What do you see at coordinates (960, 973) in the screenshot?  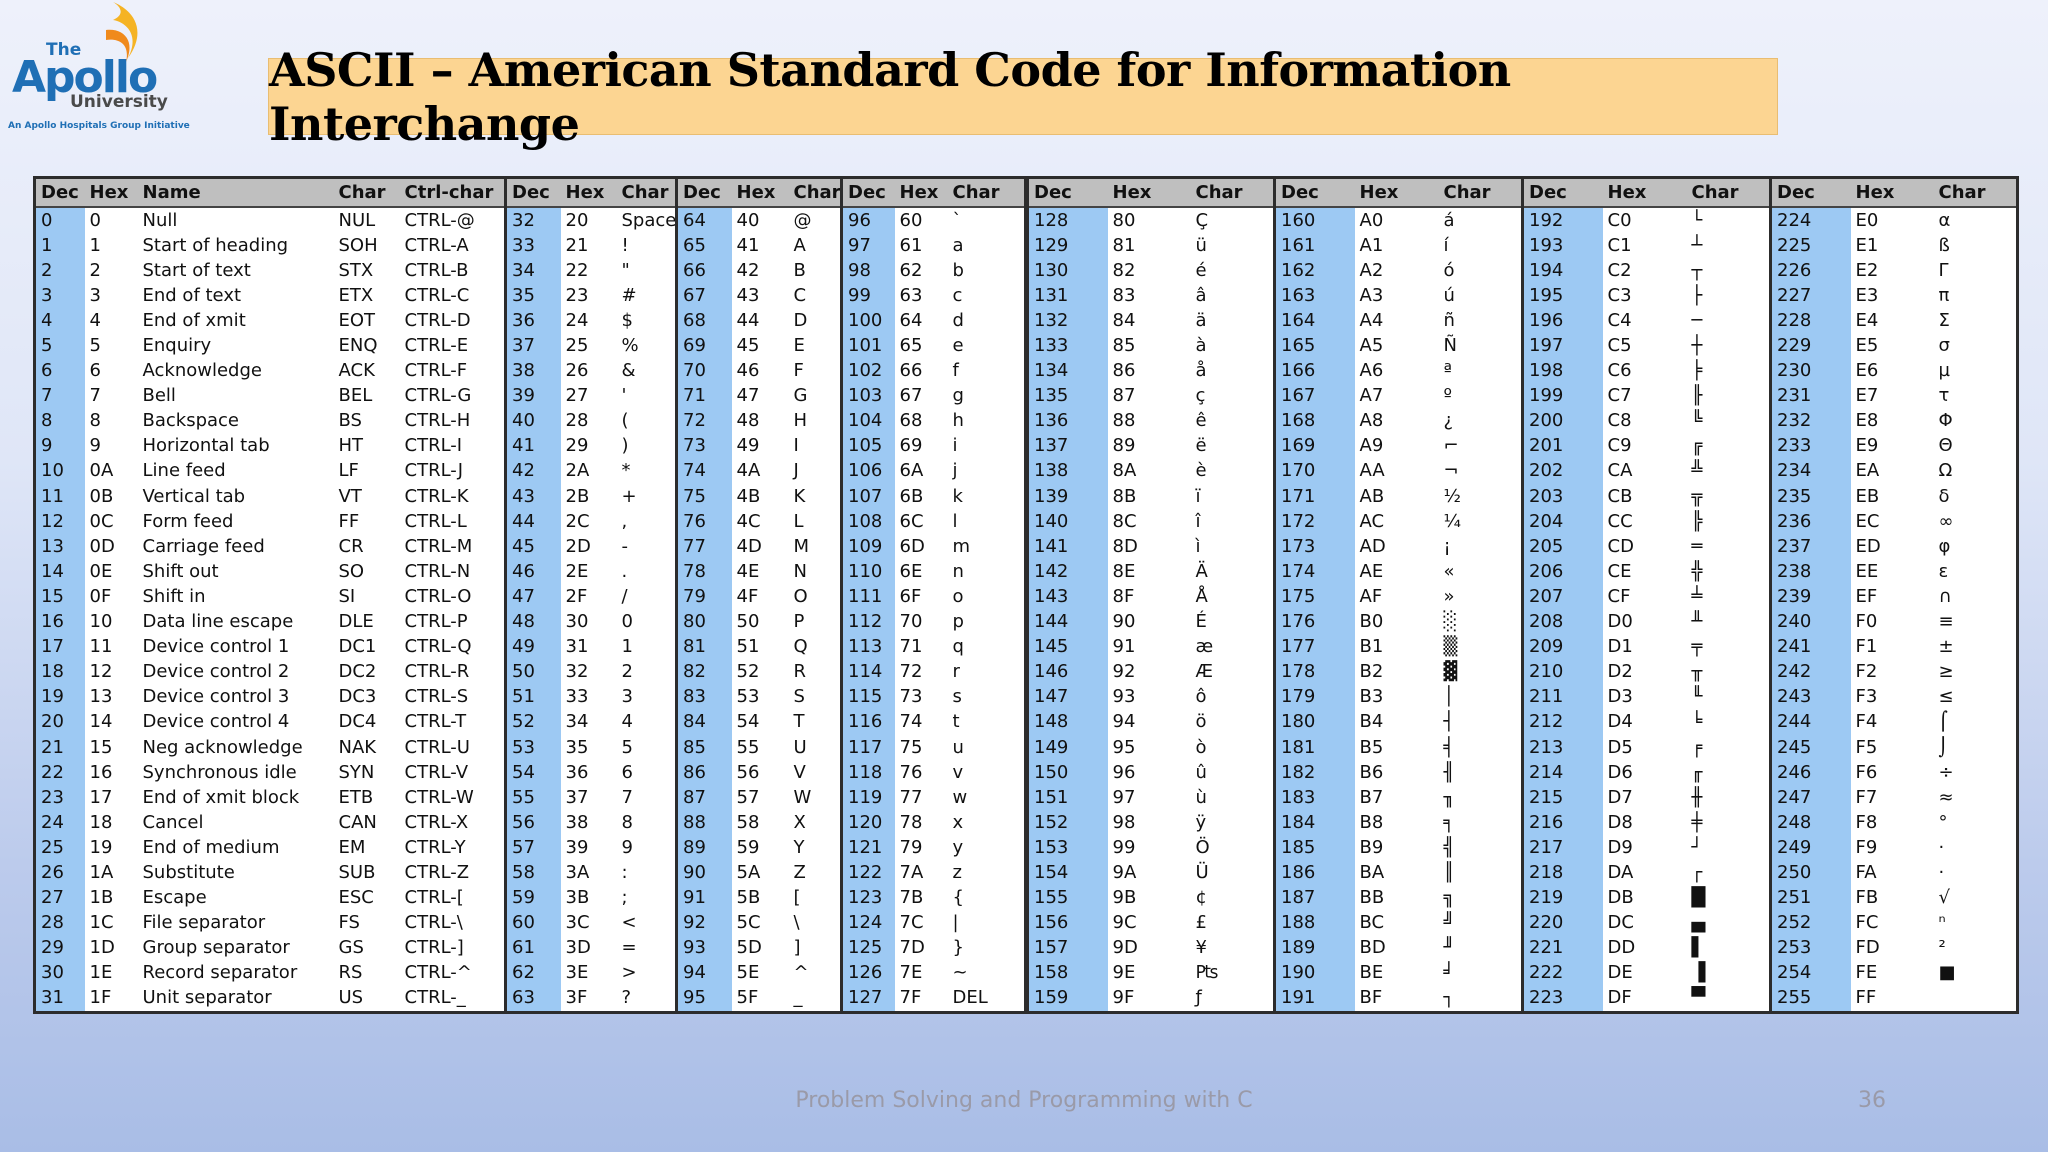 I see `table-cell: ~` at bounding box center [960, 973].